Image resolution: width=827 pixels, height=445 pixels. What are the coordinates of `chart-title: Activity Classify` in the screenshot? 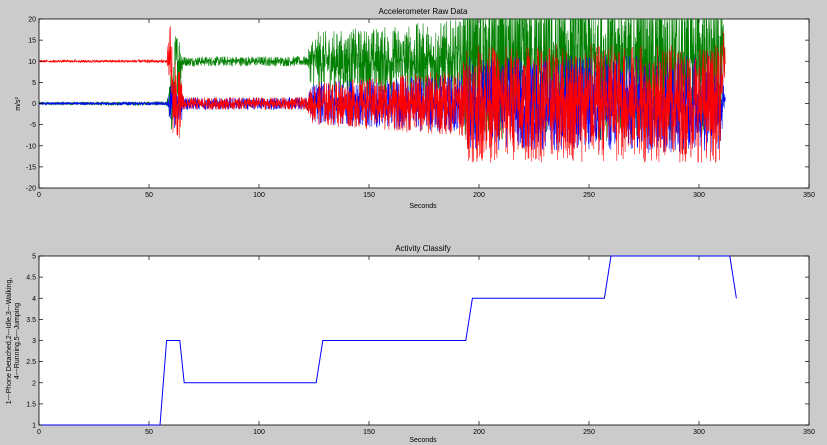 It's located at (423, 248).